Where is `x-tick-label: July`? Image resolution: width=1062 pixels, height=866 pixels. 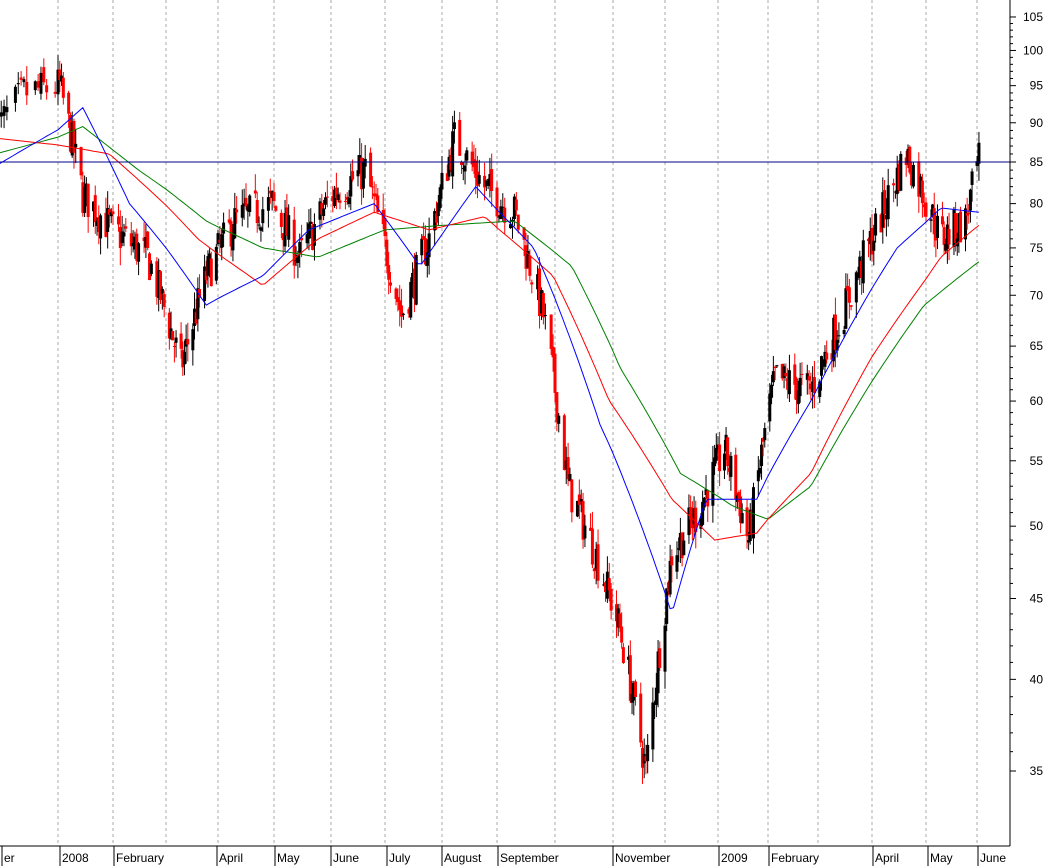 x-tick-label: July is located at coordinates (399, 858).